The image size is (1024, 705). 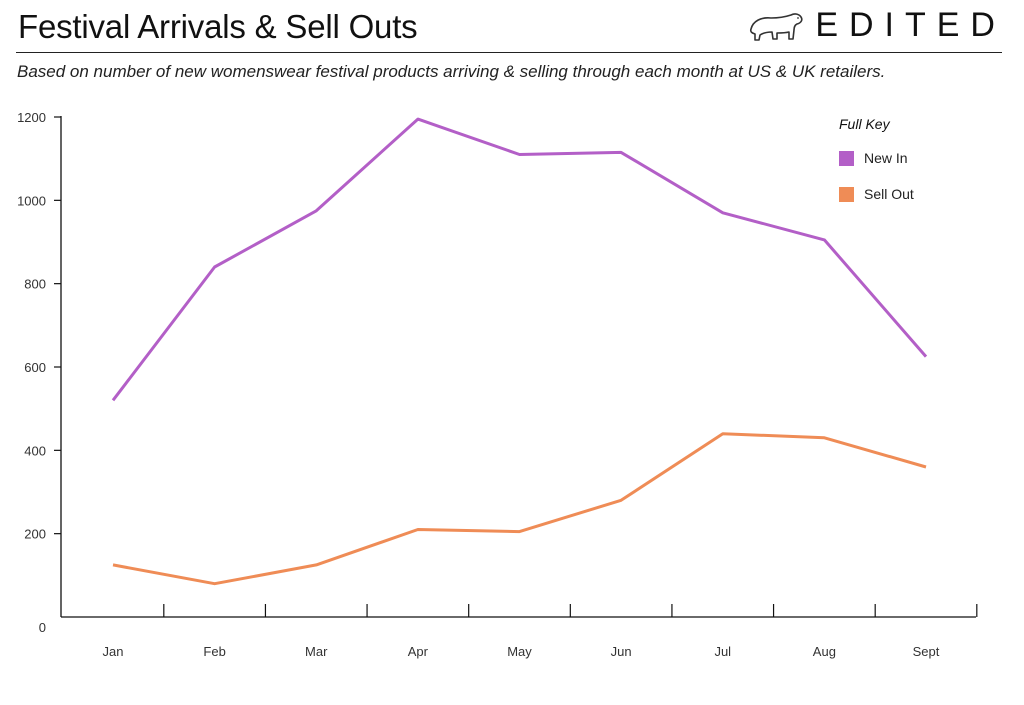 What do you see at coordinates (926, 651) in the screenshot?
I see `x-tick-label: Sept` at bounding box center [926, 651].